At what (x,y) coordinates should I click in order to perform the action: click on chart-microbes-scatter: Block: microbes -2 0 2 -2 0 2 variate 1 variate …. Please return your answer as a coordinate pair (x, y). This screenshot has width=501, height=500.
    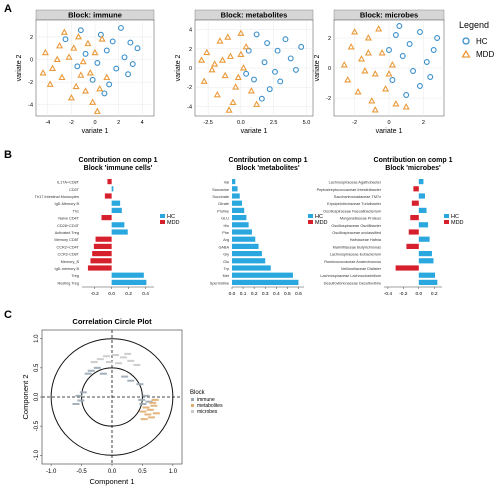
    Looking at the image, I should click on (379, 72).